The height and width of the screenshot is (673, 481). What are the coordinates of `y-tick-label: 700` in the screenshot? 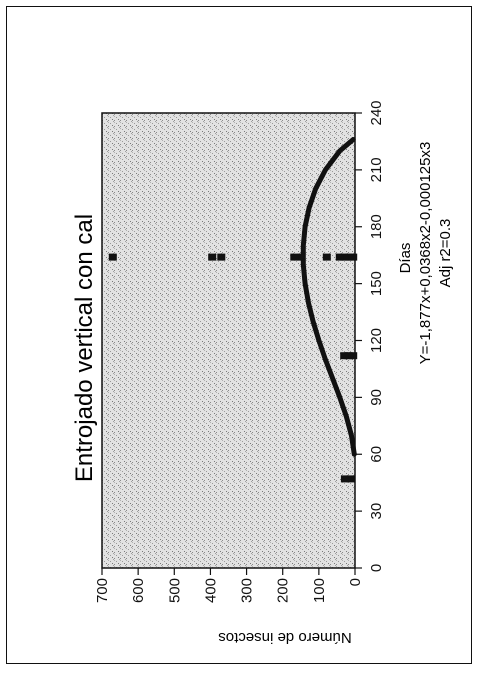 It's located at (102, 590).